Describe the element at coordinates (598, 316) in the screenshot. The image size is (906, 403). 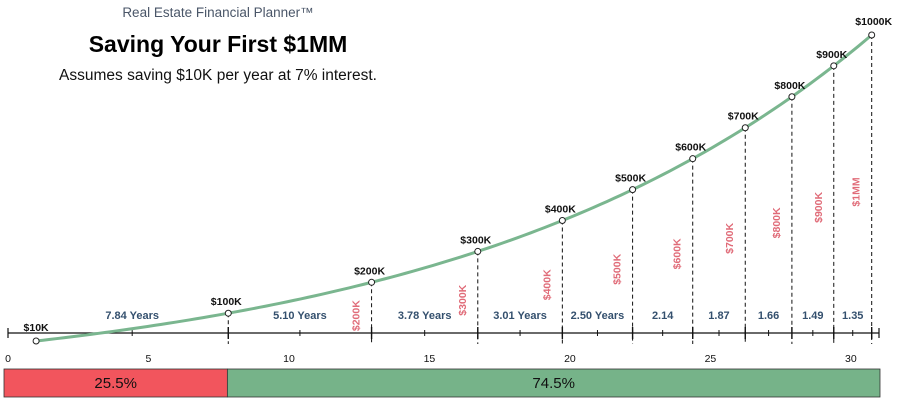
I see `segment-duration-label: 2.50 Years` at that location.